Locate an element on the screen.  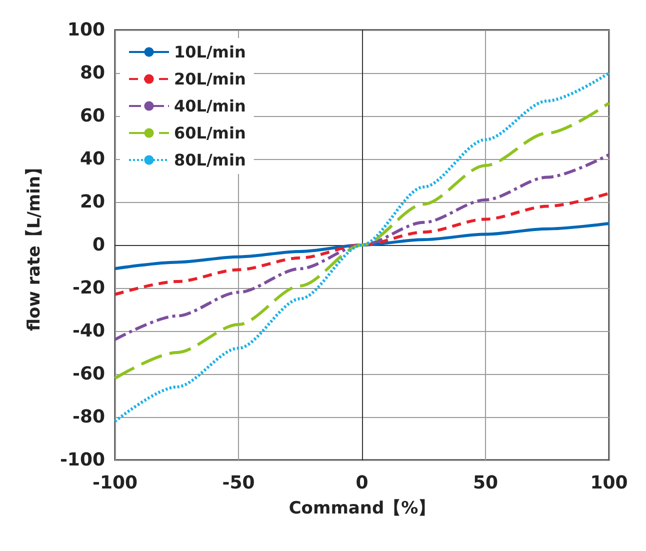
legend-label: 20L/min is located at coordinates (210, 79).